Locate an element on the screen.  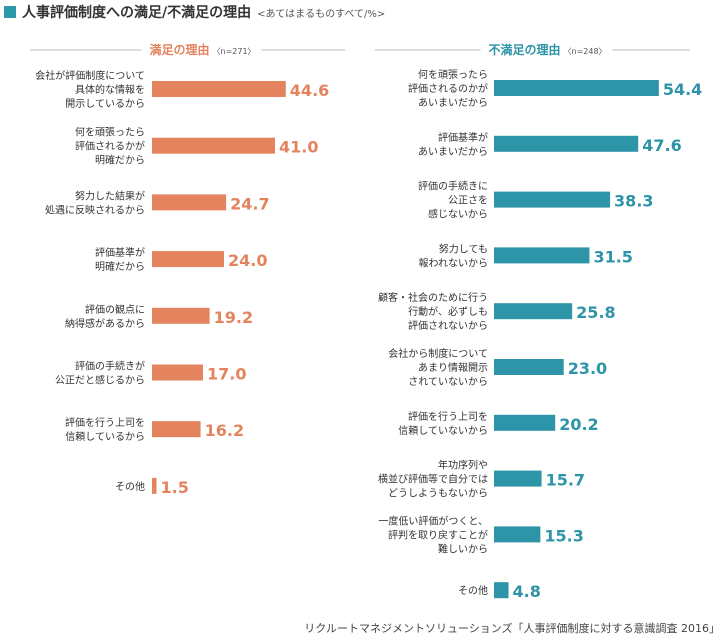
satisfied-sample-size: 〈n=271〉 is located at coordinates (234, 51).